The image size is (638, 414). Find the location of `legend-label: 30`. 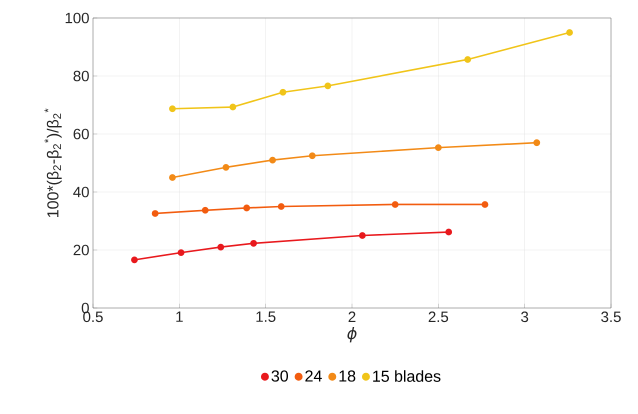

legend-label: 30 is located at coordinates (280, 376).